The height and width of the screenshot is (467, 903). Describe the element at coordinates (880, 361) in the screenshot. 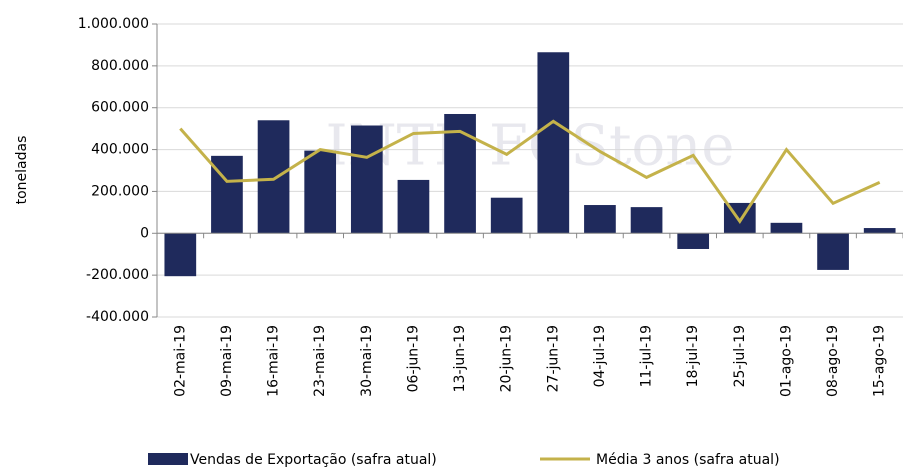

I see `x-tick-label: 15-ago-19` at that location.